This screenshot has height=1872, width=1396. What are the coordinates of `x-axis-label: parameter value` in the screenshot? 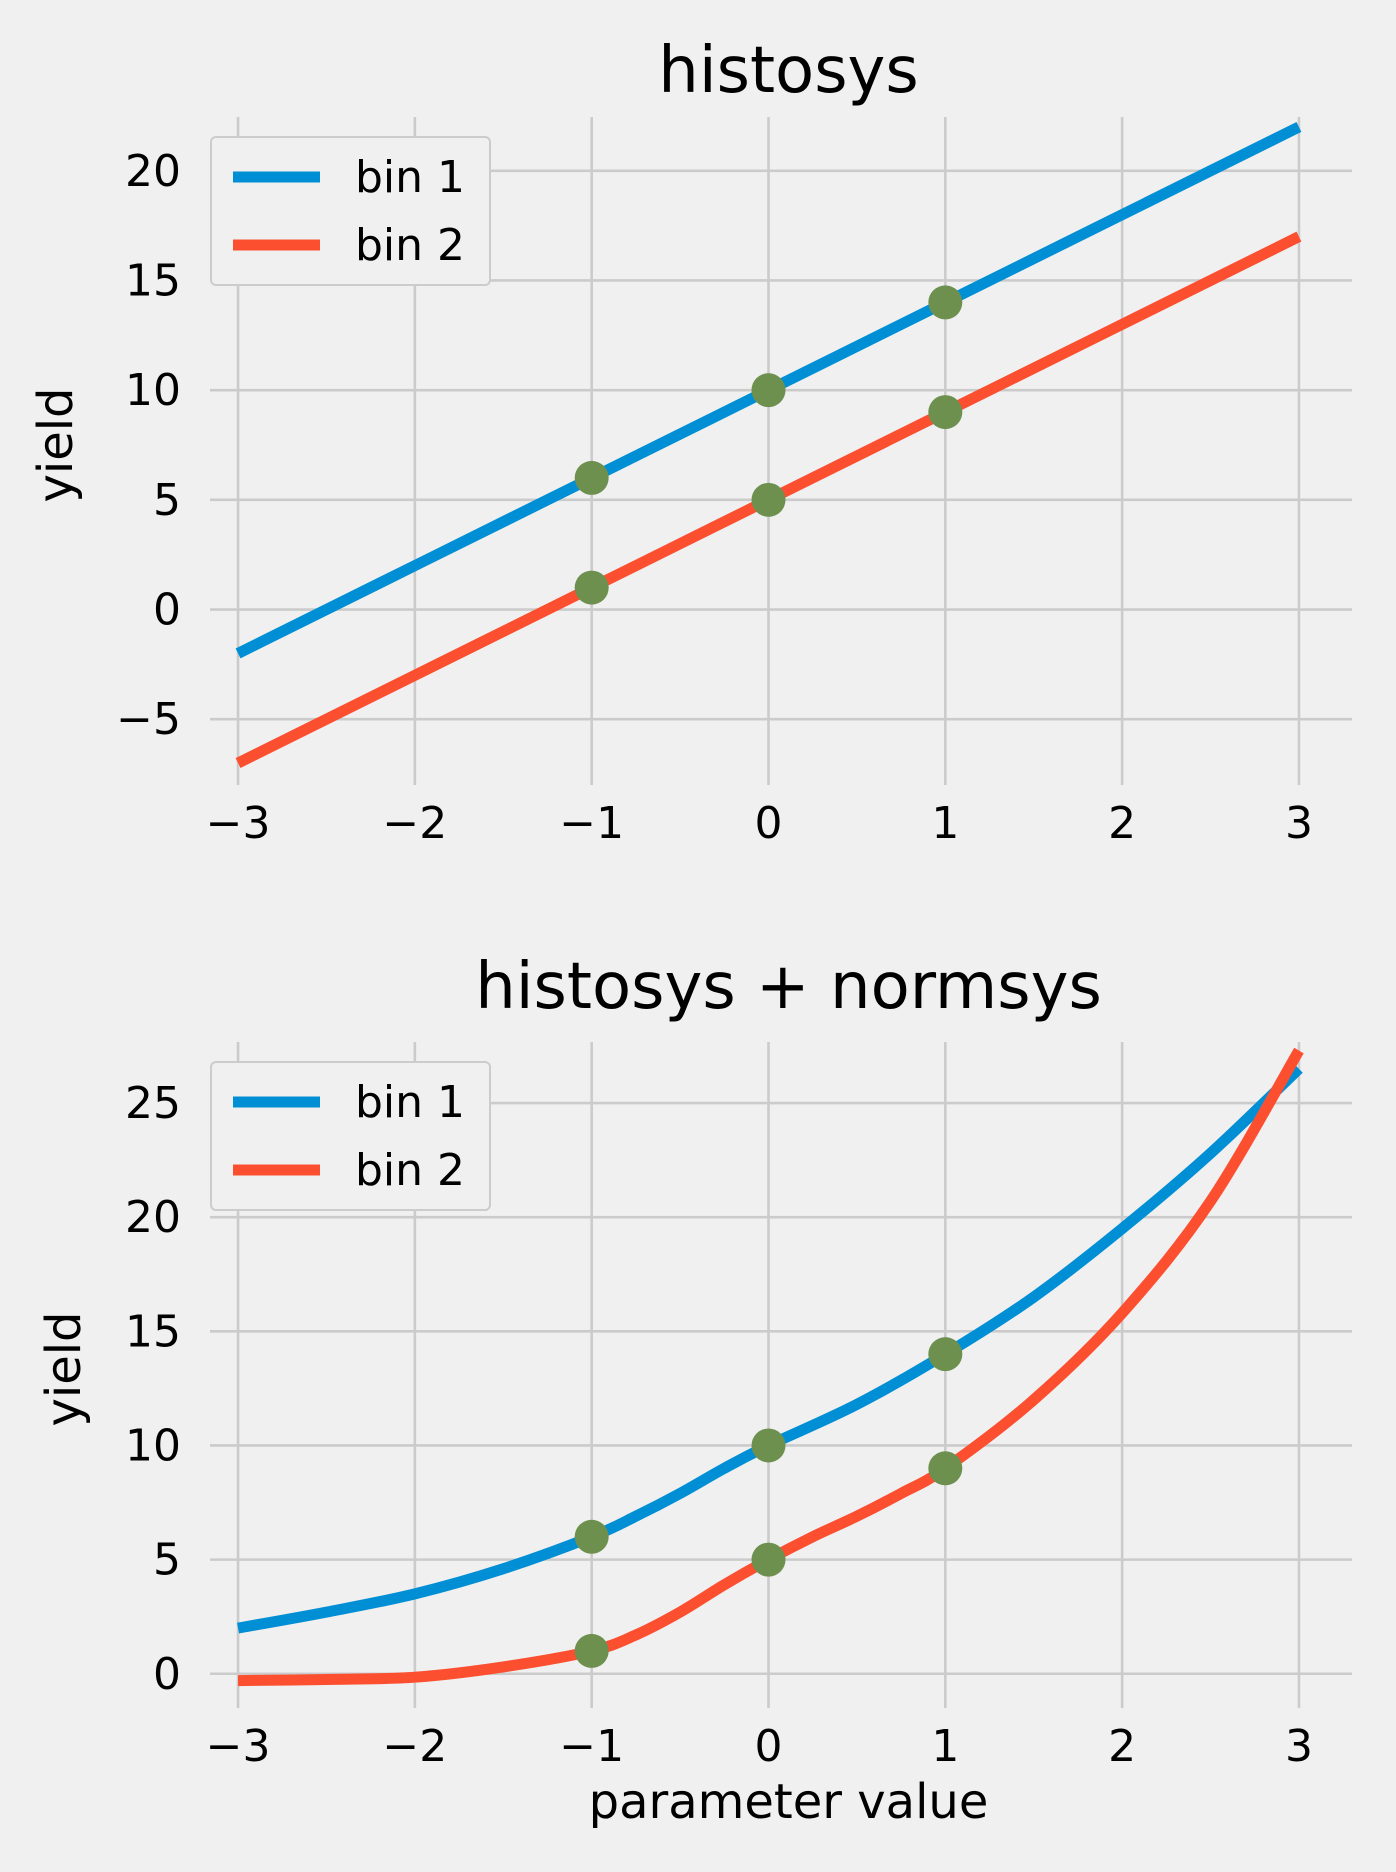 It's located at (789, 1802).